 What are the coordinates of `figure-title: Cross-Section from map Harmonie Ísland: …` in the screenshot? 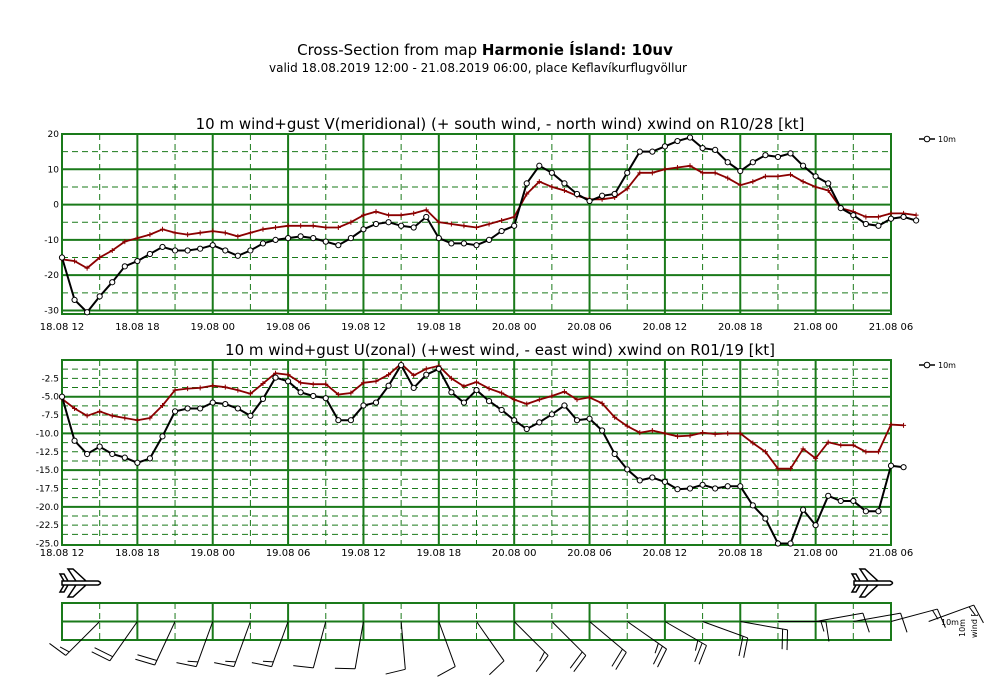 It's located at (485, 49).